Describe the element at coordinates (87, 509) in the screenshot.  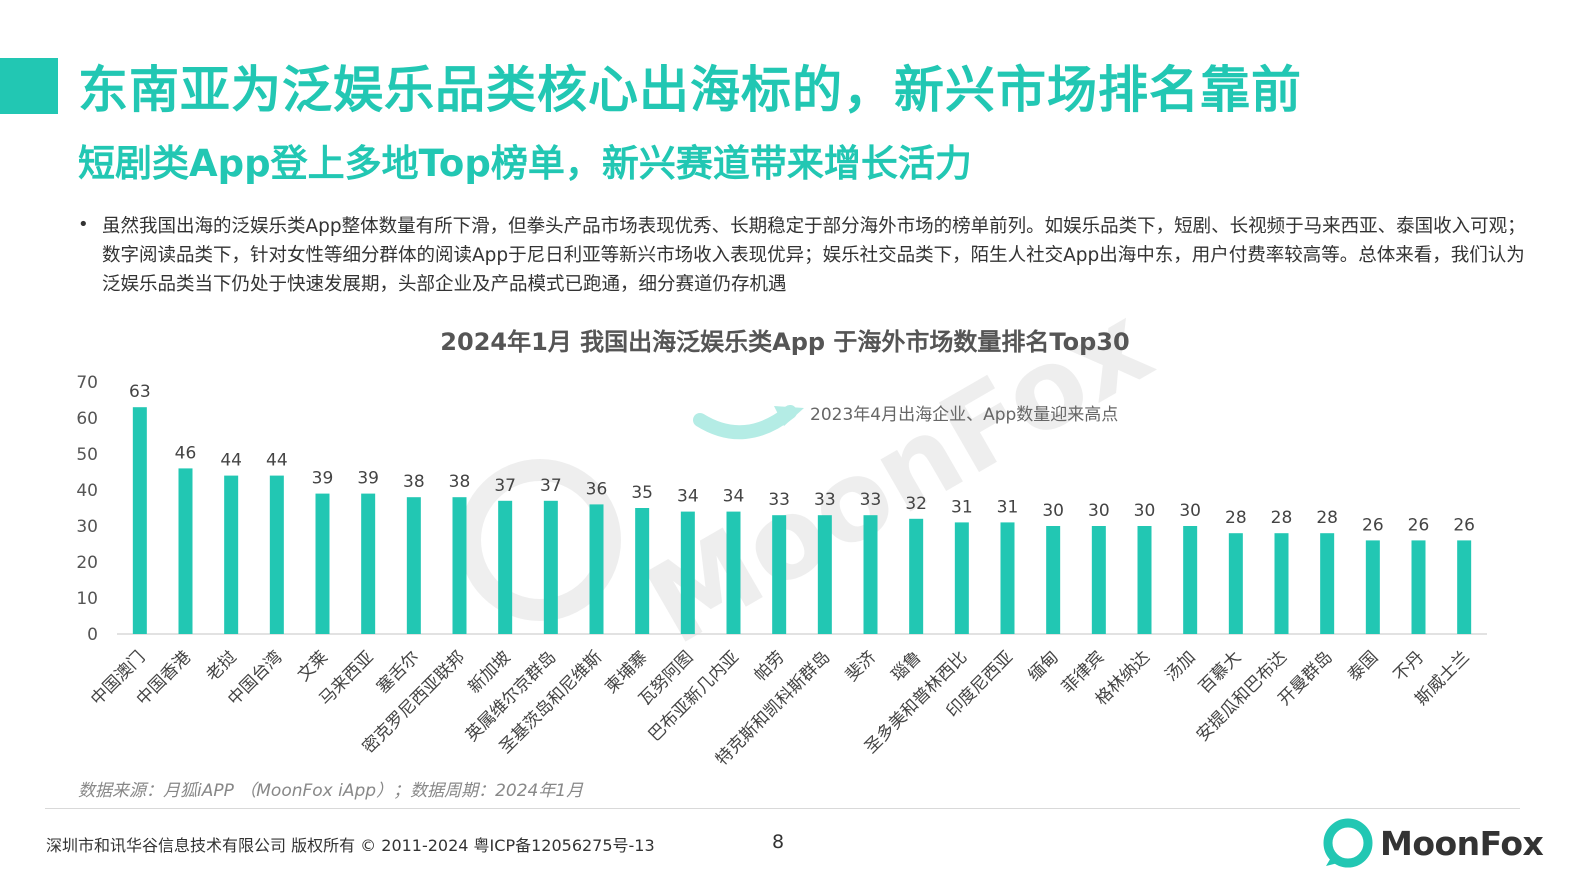
I see `y-axis: 0 10 20 30 40 50 60 70` at that location.